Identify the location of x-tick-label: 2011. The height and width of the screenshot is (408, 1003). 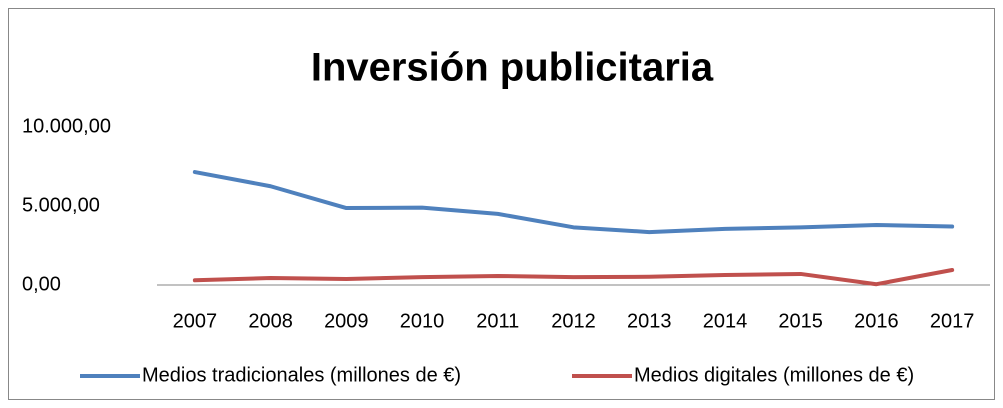
(497, 321).